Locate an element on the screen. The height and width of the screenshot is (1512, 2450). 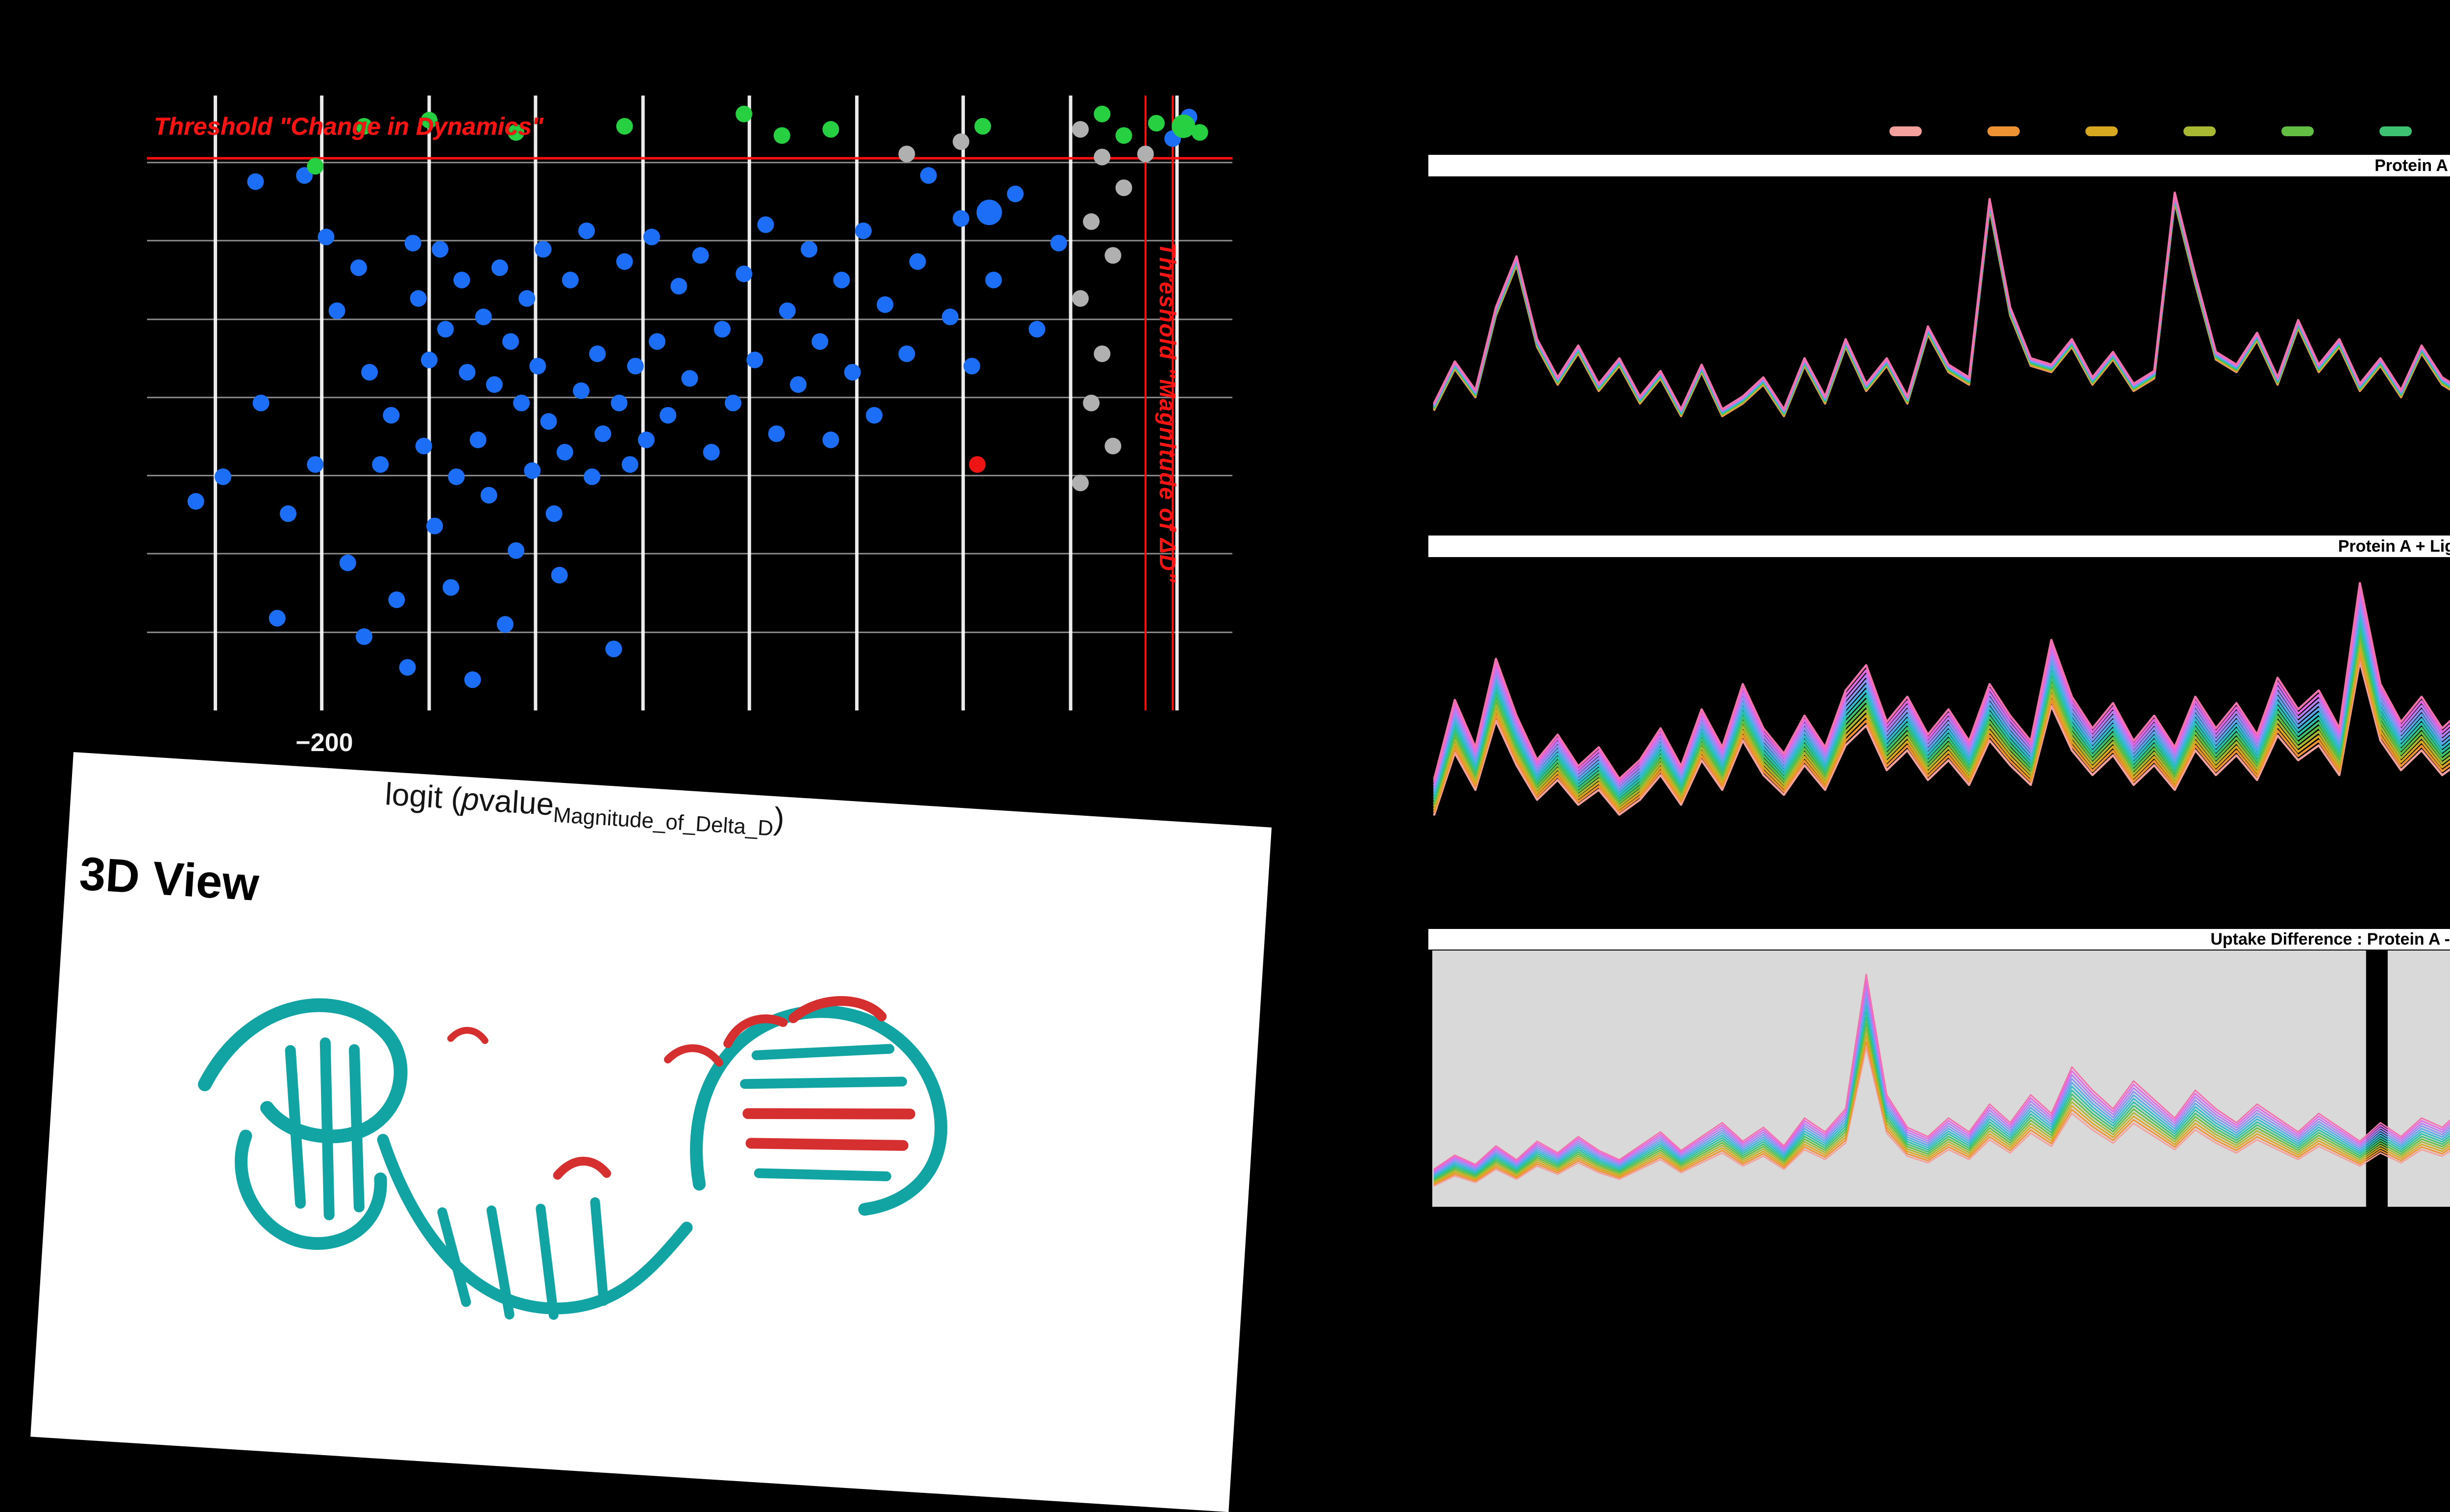
uptake-difference-plot is located at coordinates (1939, 1079).